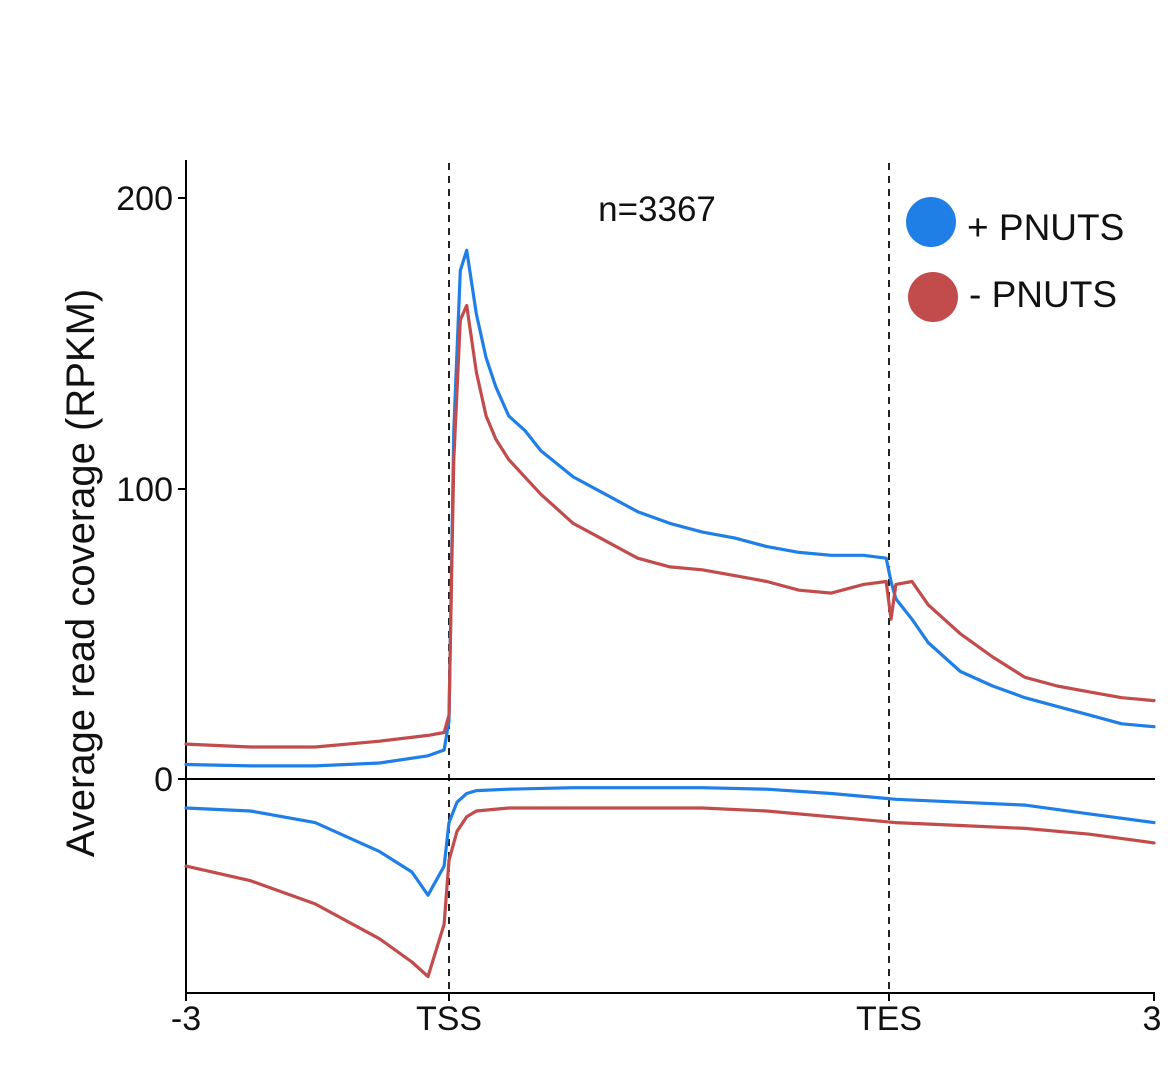 The width and height of the screenshot is (1171, 1083). What do you see at coordinates (1015, 259) in the screenshot?
I see `legend: + PNUTS - PNUTS` at bounding box center [1015, 259].